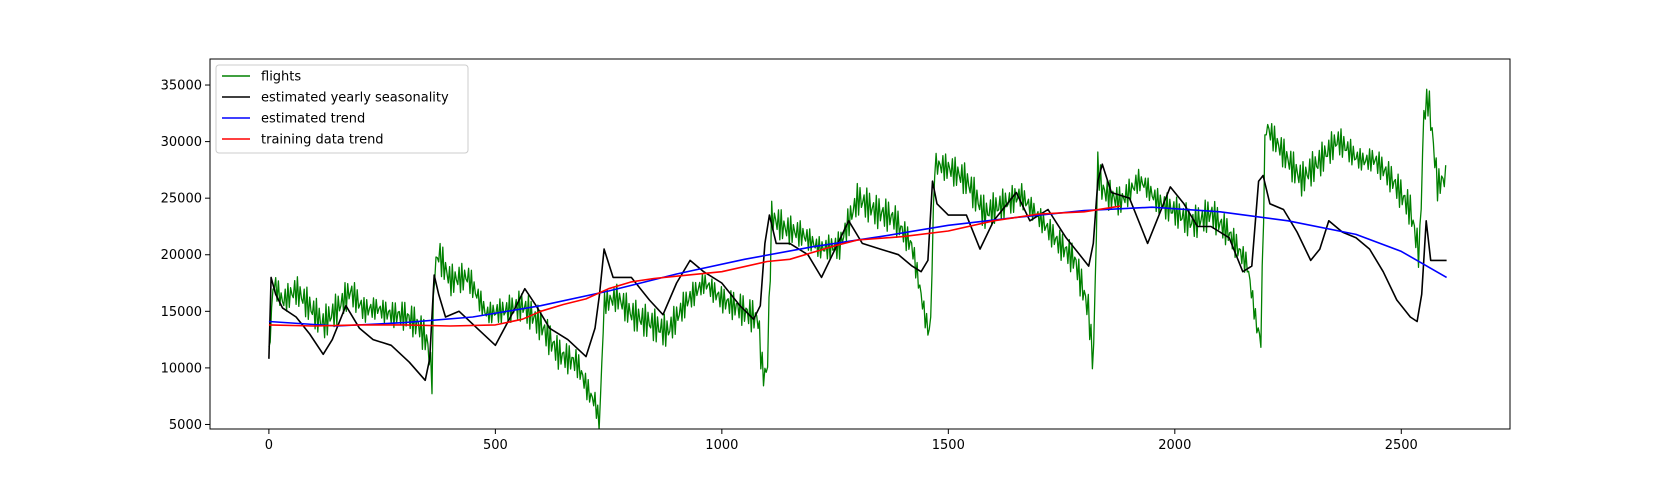 Image resolution: width=1673 pixels, height=480 pixels. Describe the element at coordinates (355, 98) in the screenshot. I see `legend-label: estimated yearly seasonality` at that location.